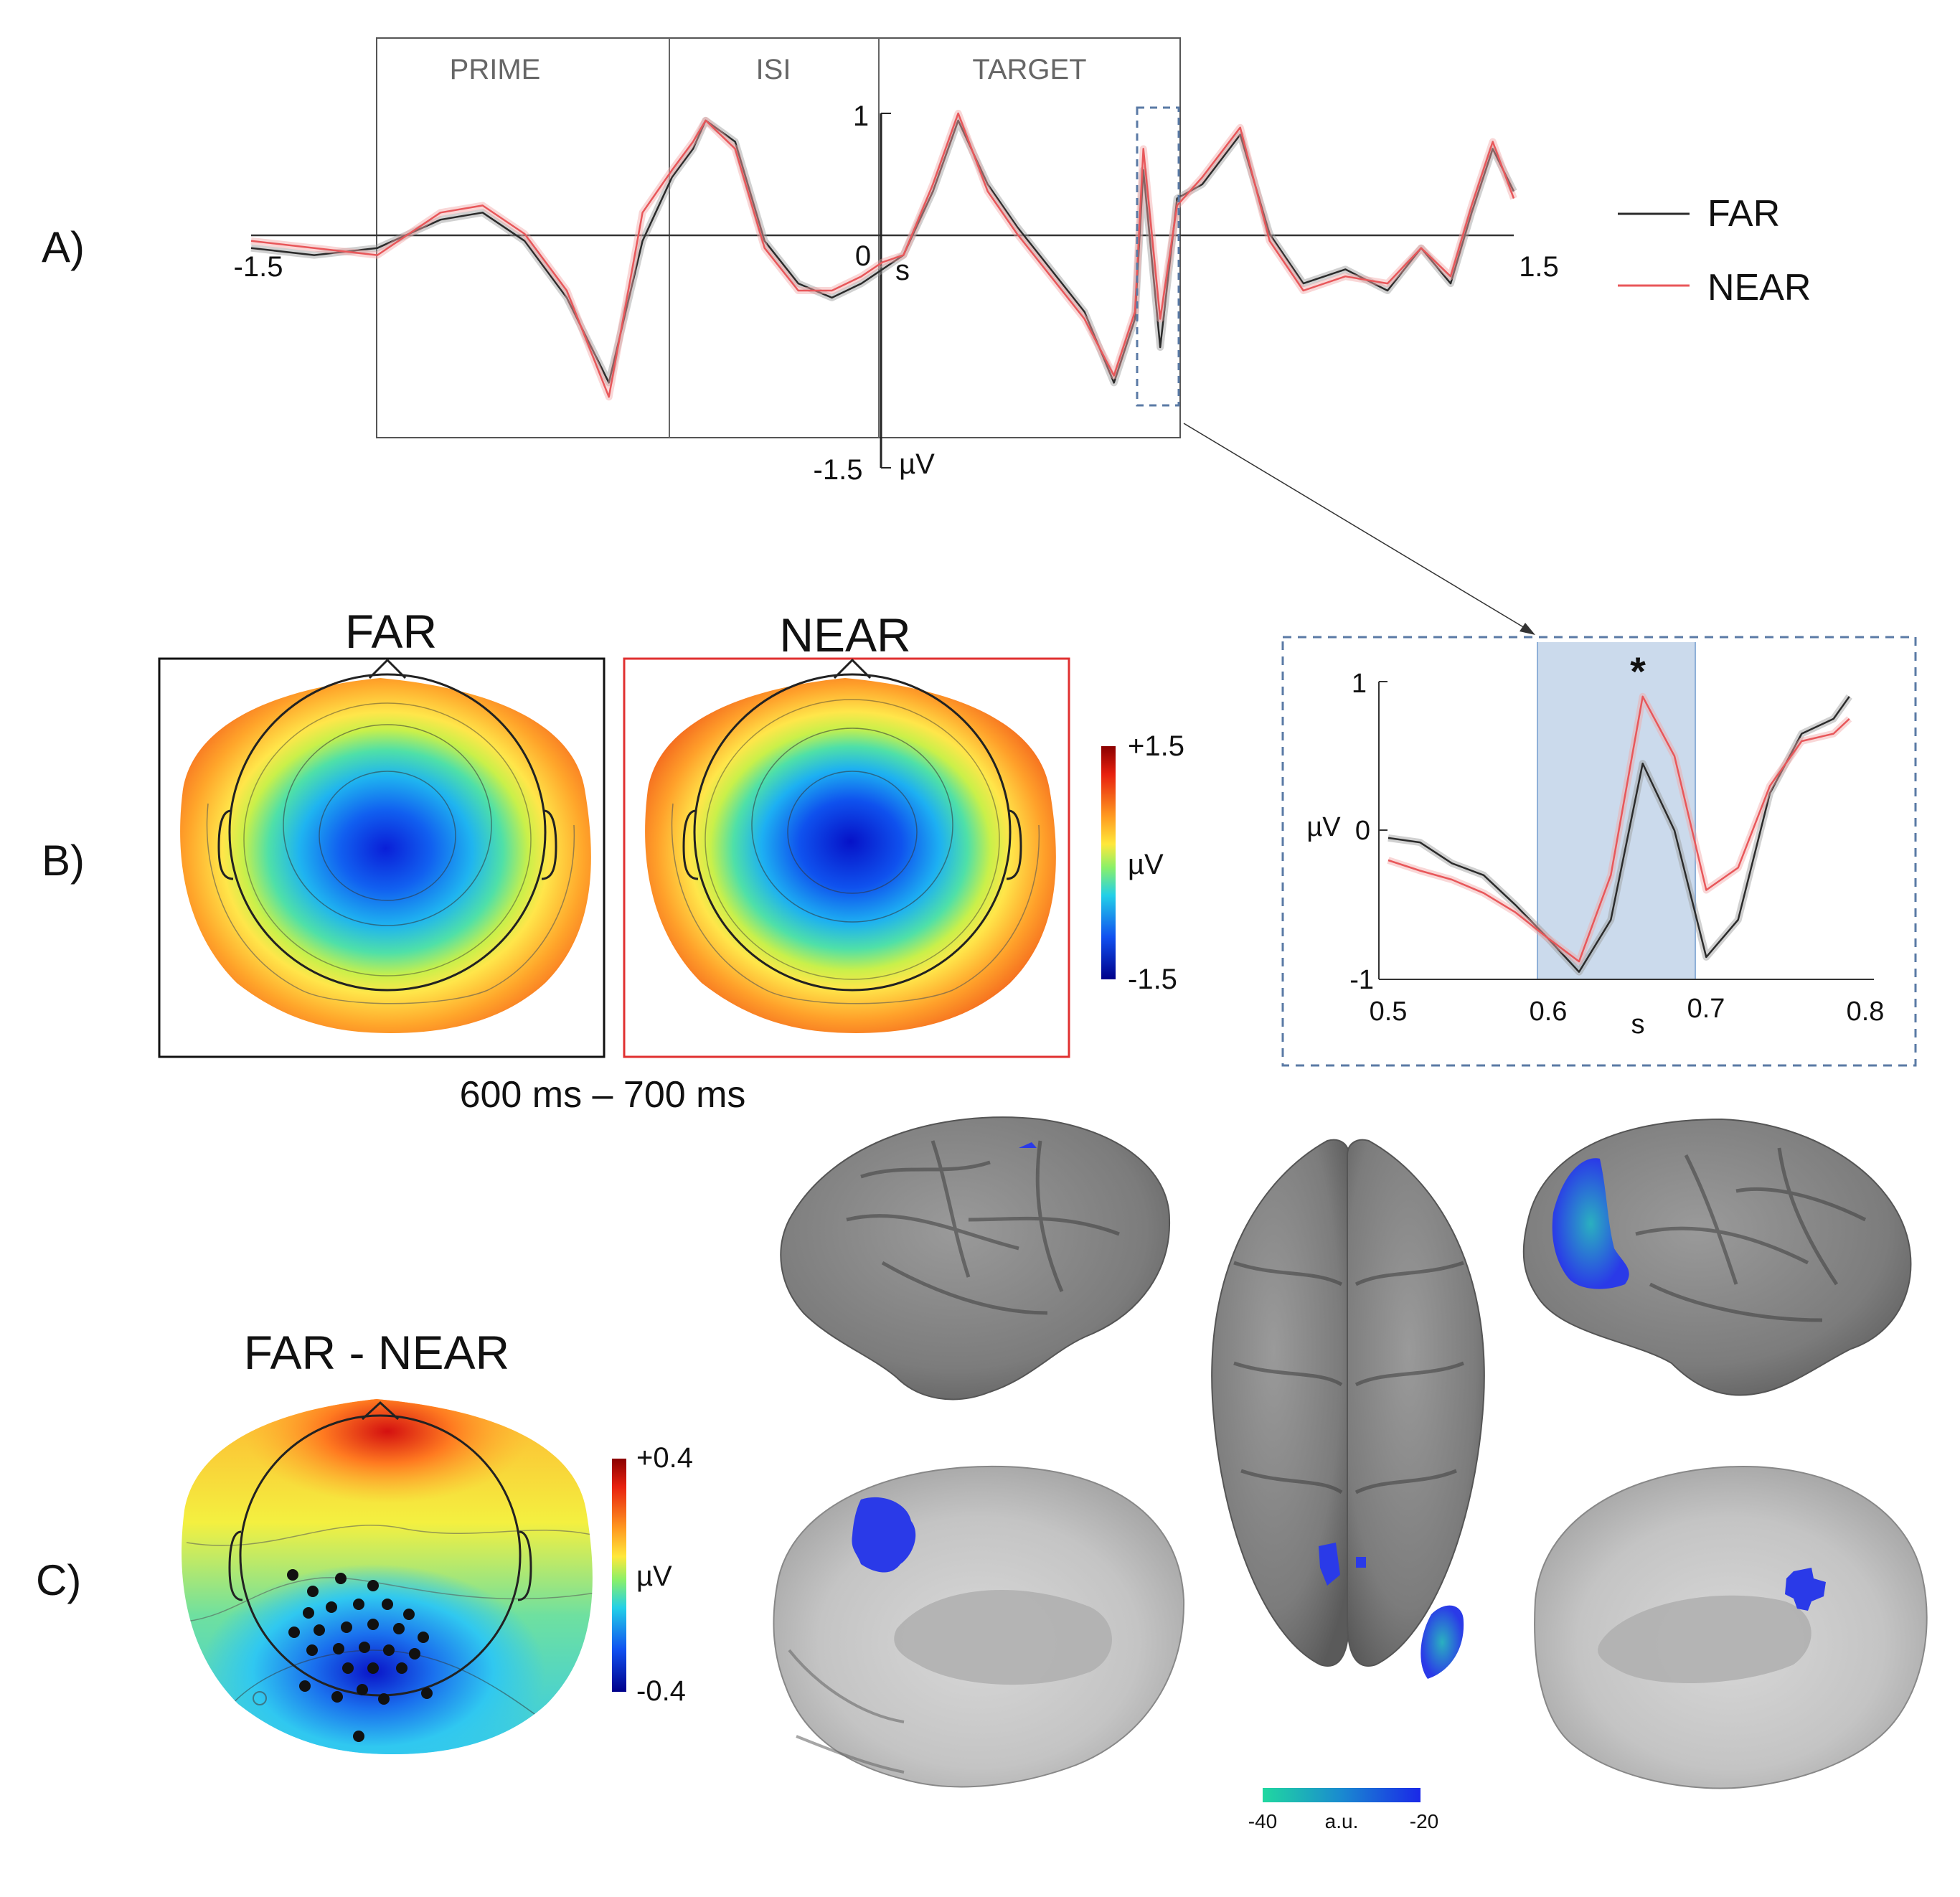 The width and height of the screenshot is (1960, 1897). Describe the element at coordinates (1638, 672) in the screenshot. I see `zoom-asterisk: *` at that location.